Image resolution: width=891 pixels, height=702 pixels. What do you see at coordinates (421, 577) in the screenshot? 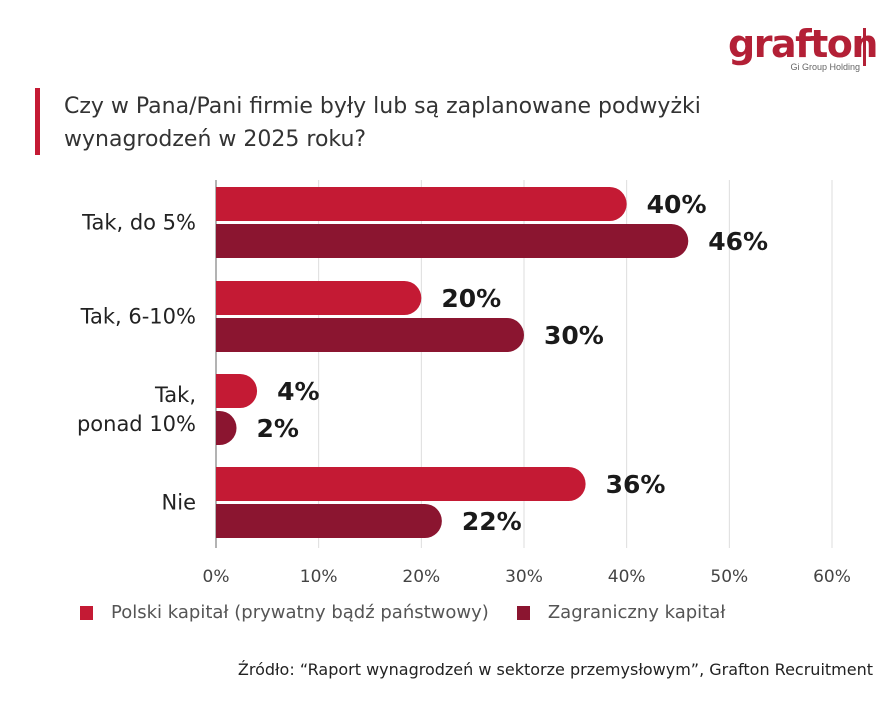
I see `x-tick-label: 20%` at bounding box center [421, 577].